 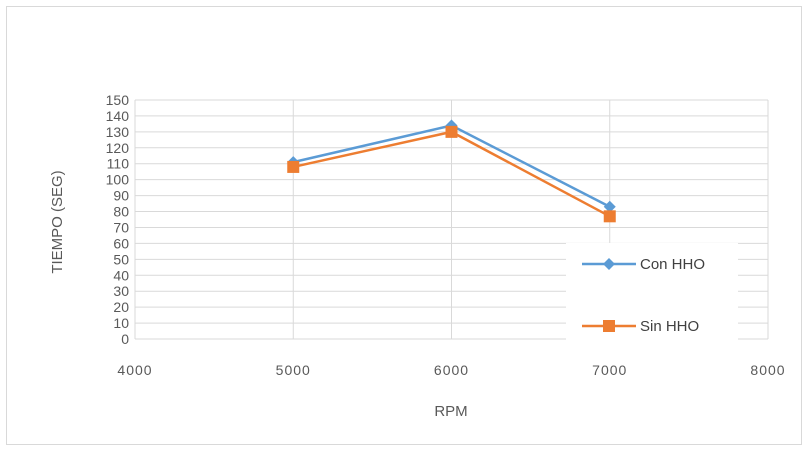 What do you see at coordinates (121, 196) in the screenshot?
I see `y-tick-label: 90` at bounding box center [121, 196].